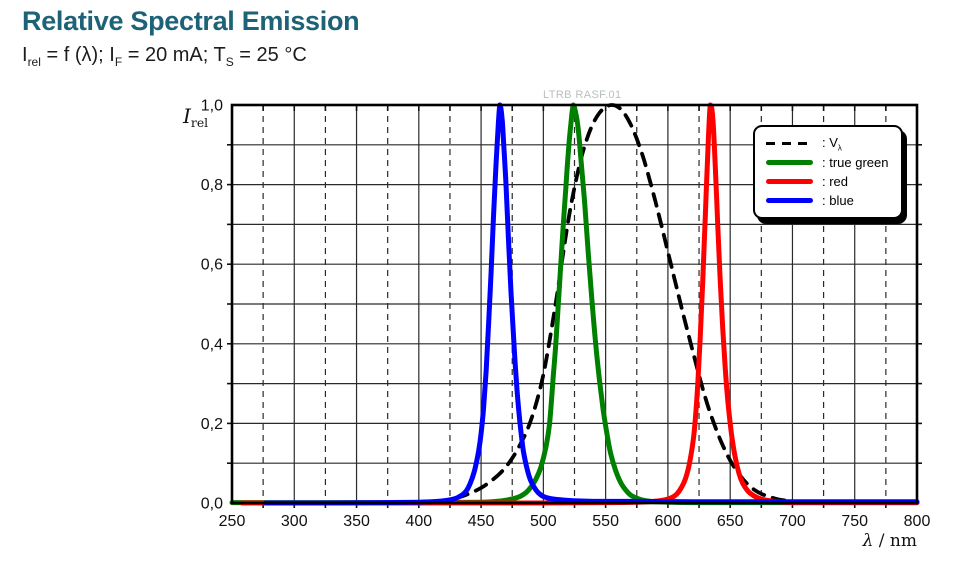 The width and height of the screenshot is (975, 571). I want to click on x-axis-label: λ / nm, so click(889, 541).